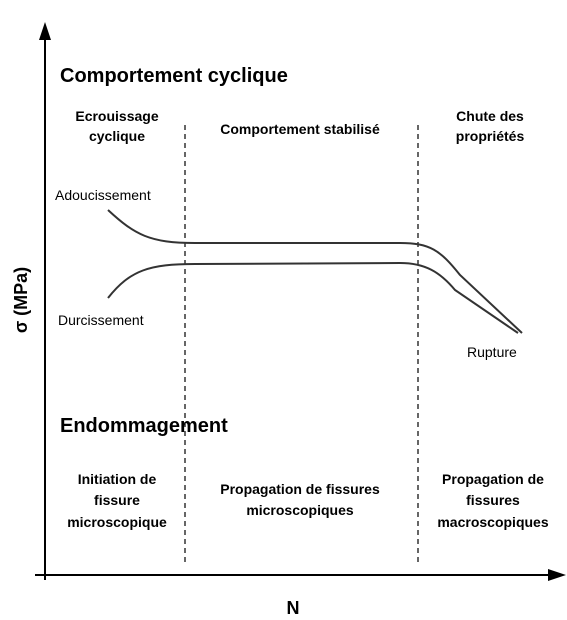 This screenshot has width=567, height=620. I want to click on hardening-curve, so click(313, 297).